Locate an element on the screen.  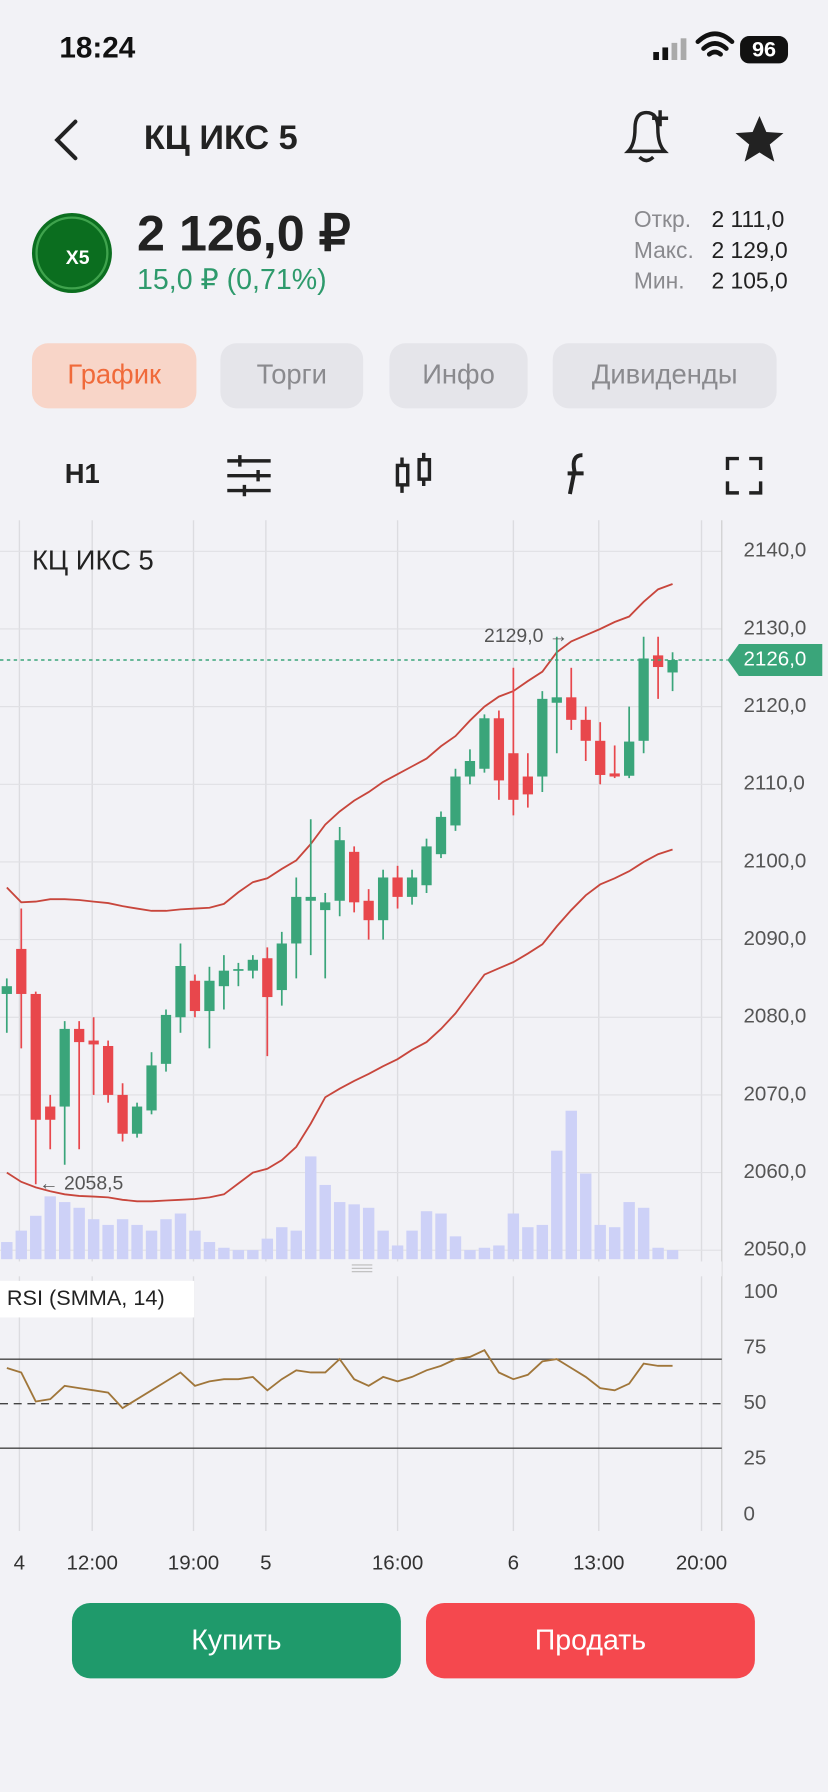
rsi-tick-label: 75 is located at coordinates (754, 1346).